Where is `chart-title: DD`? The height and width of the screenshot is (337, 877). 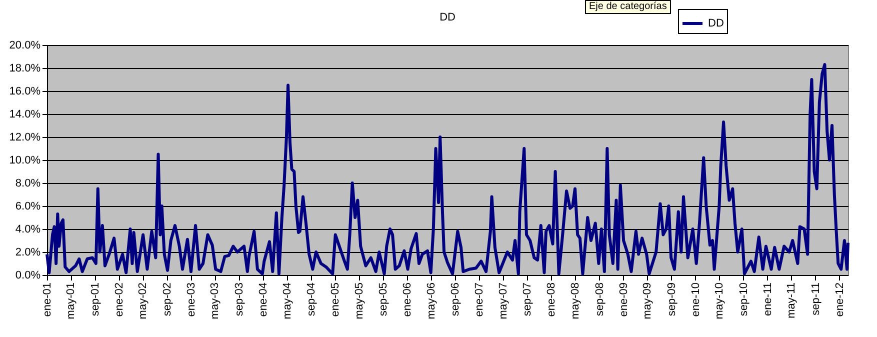
chart-title: DD is located at coordinates (448, 18).